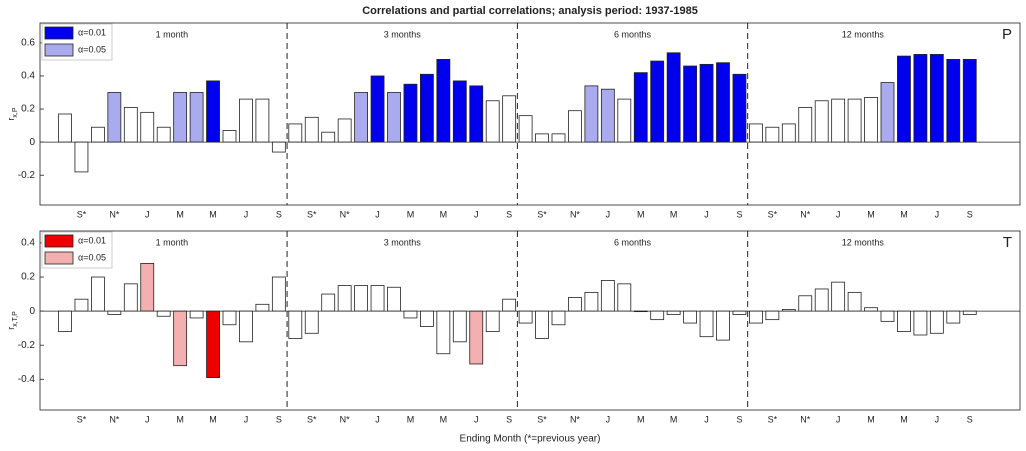 This screenshot has height=451, width=1026. Describe the element at coordinates (1007, 242) in the screenshot. I see `panel-label: T` at that location.